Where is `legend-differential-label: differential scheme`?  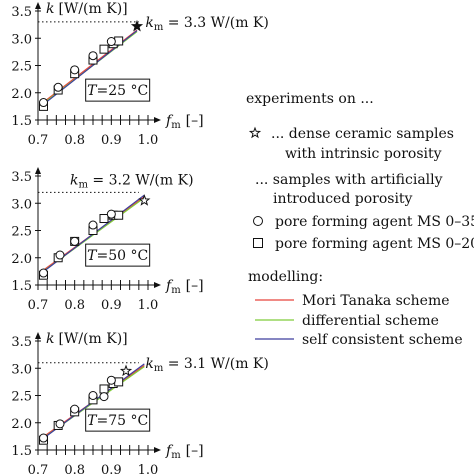 legend-differential-label: differential scheme is located at coordinates (370, 321).